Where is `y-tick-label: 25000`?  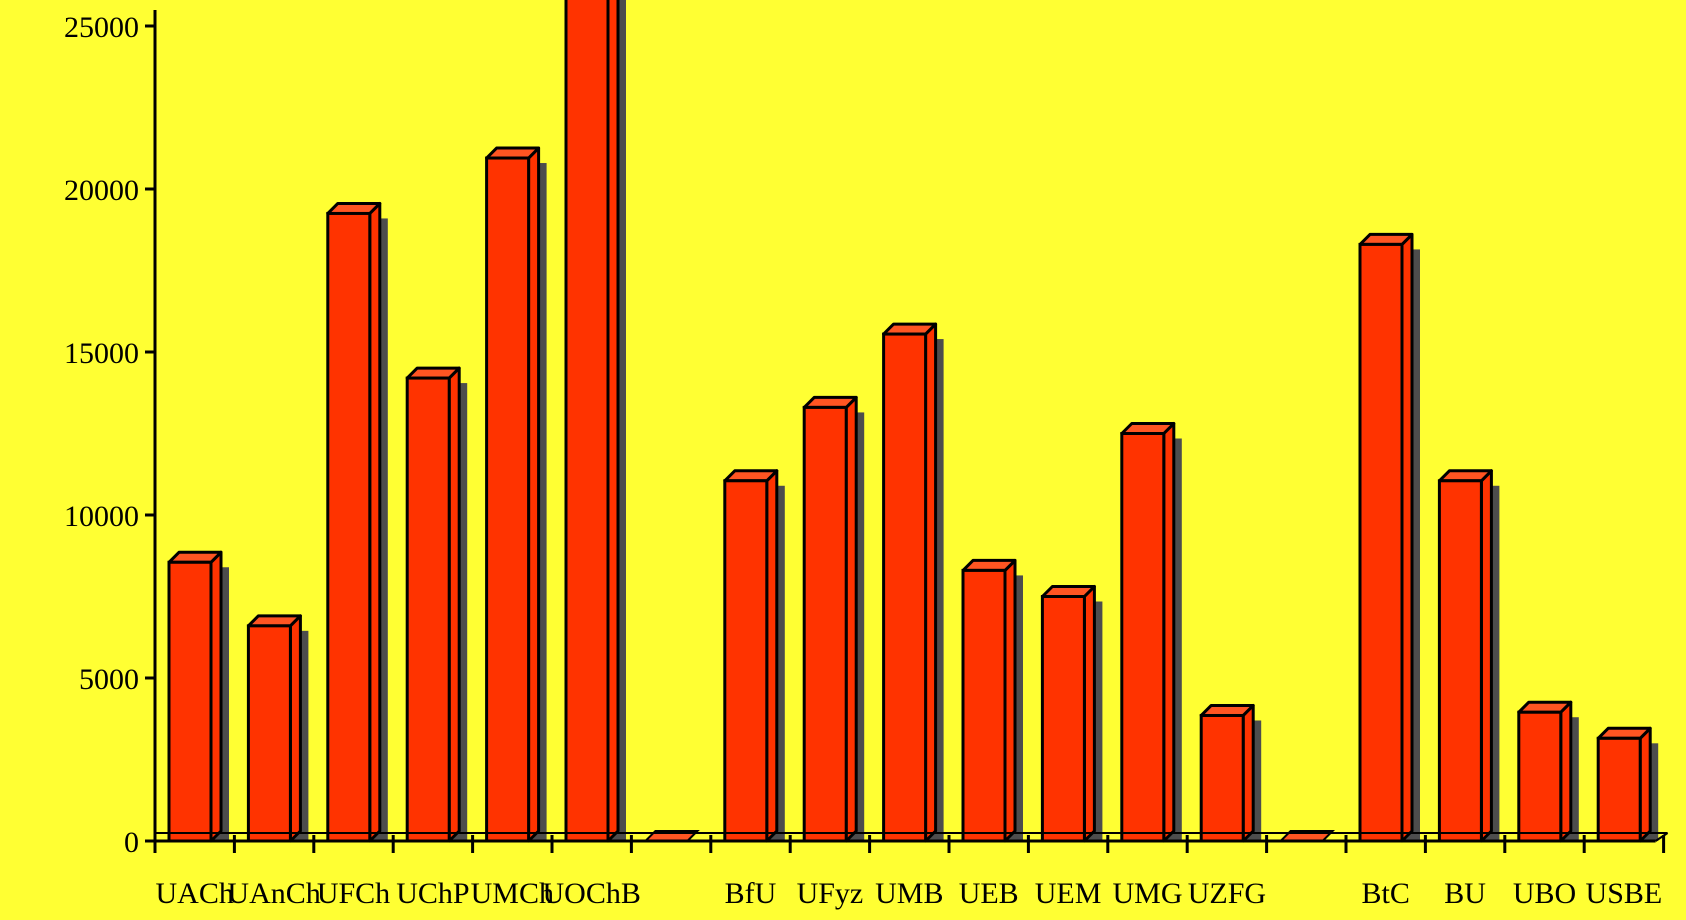
y-tick-label: 25000 is located at coordinates (101, 27).